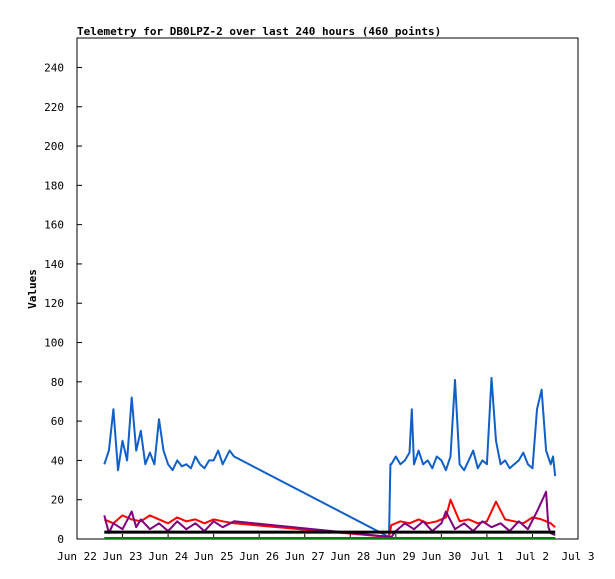 This screenshot has height=579, width=615. What do you see at coordinates (305, 556) in the screenshot?
I see `x-tick-label: Jun 27` at bounding box center [305, 556].